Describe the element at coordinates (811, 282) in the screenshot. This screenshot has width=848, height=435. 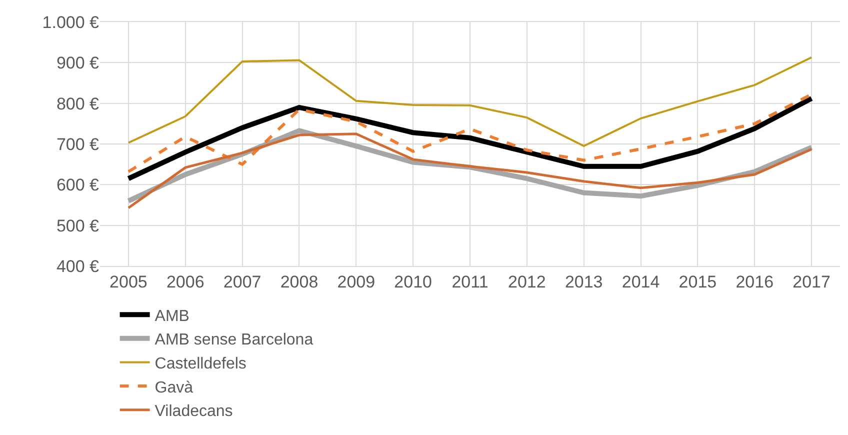
I see `x-tick-label: 2017` at that location.